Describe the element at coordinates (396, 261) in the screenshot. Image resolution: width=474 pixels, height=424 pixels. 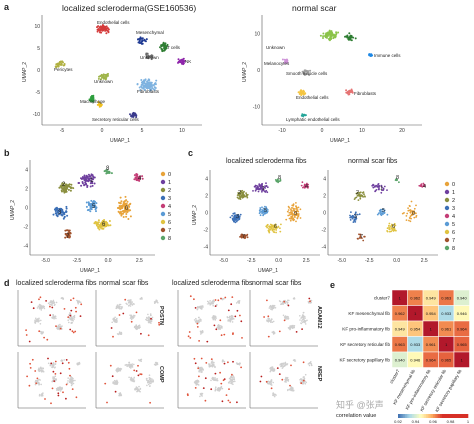
I see `panel-c-right-xtick: 0.0` at that location.